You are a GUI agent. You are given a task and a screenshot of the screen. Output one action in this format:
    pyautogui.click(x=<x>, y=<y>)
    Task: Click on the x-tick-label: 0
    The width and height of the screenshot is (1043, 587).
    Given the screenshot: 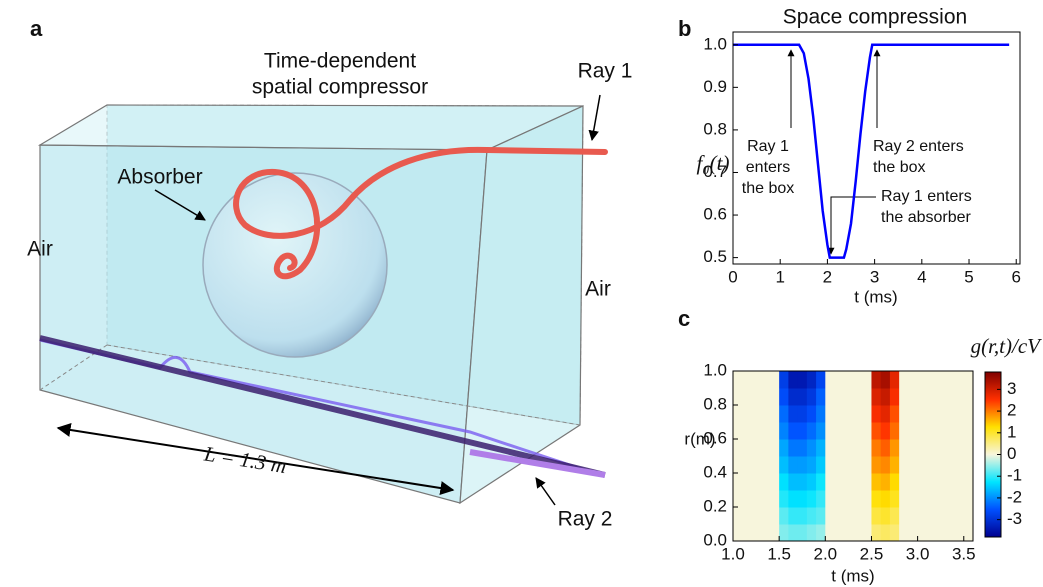 What is the action you would take?
    pyautogui.click(x=732, y=276)
    